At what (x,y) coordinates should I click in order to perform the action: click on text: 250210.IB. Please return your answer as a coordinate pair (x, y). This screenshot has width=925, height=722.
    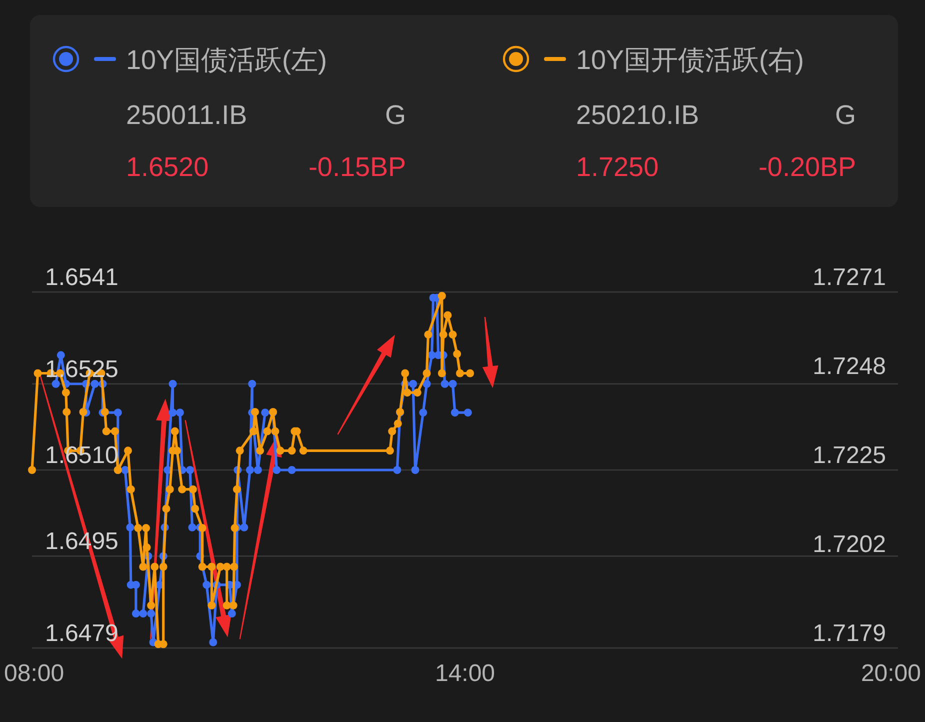
    Looking at the image, I should click on (638, 115).